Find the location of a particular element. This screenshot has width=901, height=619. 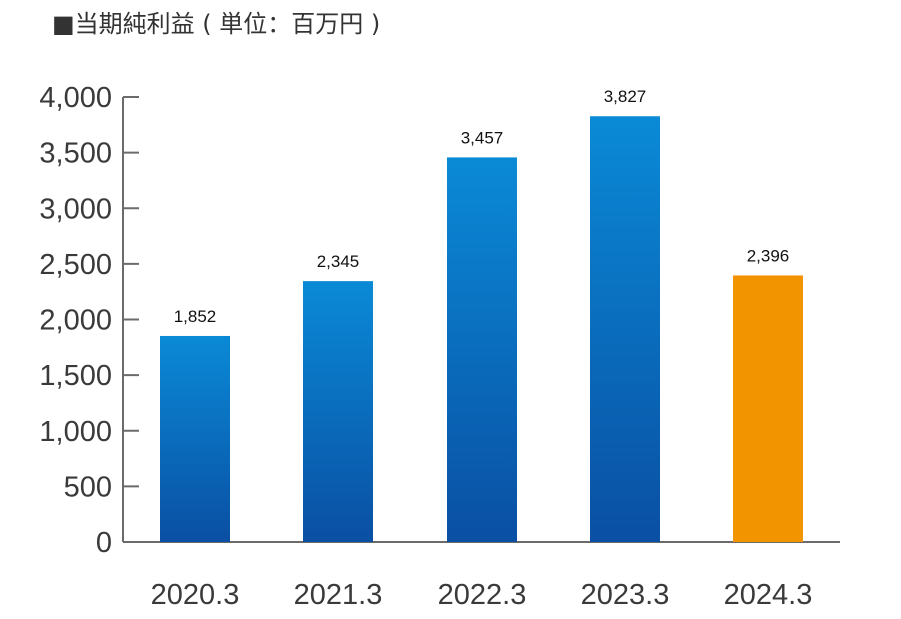

x-category-label: 2021.3 is located at coordinates (338, 595).